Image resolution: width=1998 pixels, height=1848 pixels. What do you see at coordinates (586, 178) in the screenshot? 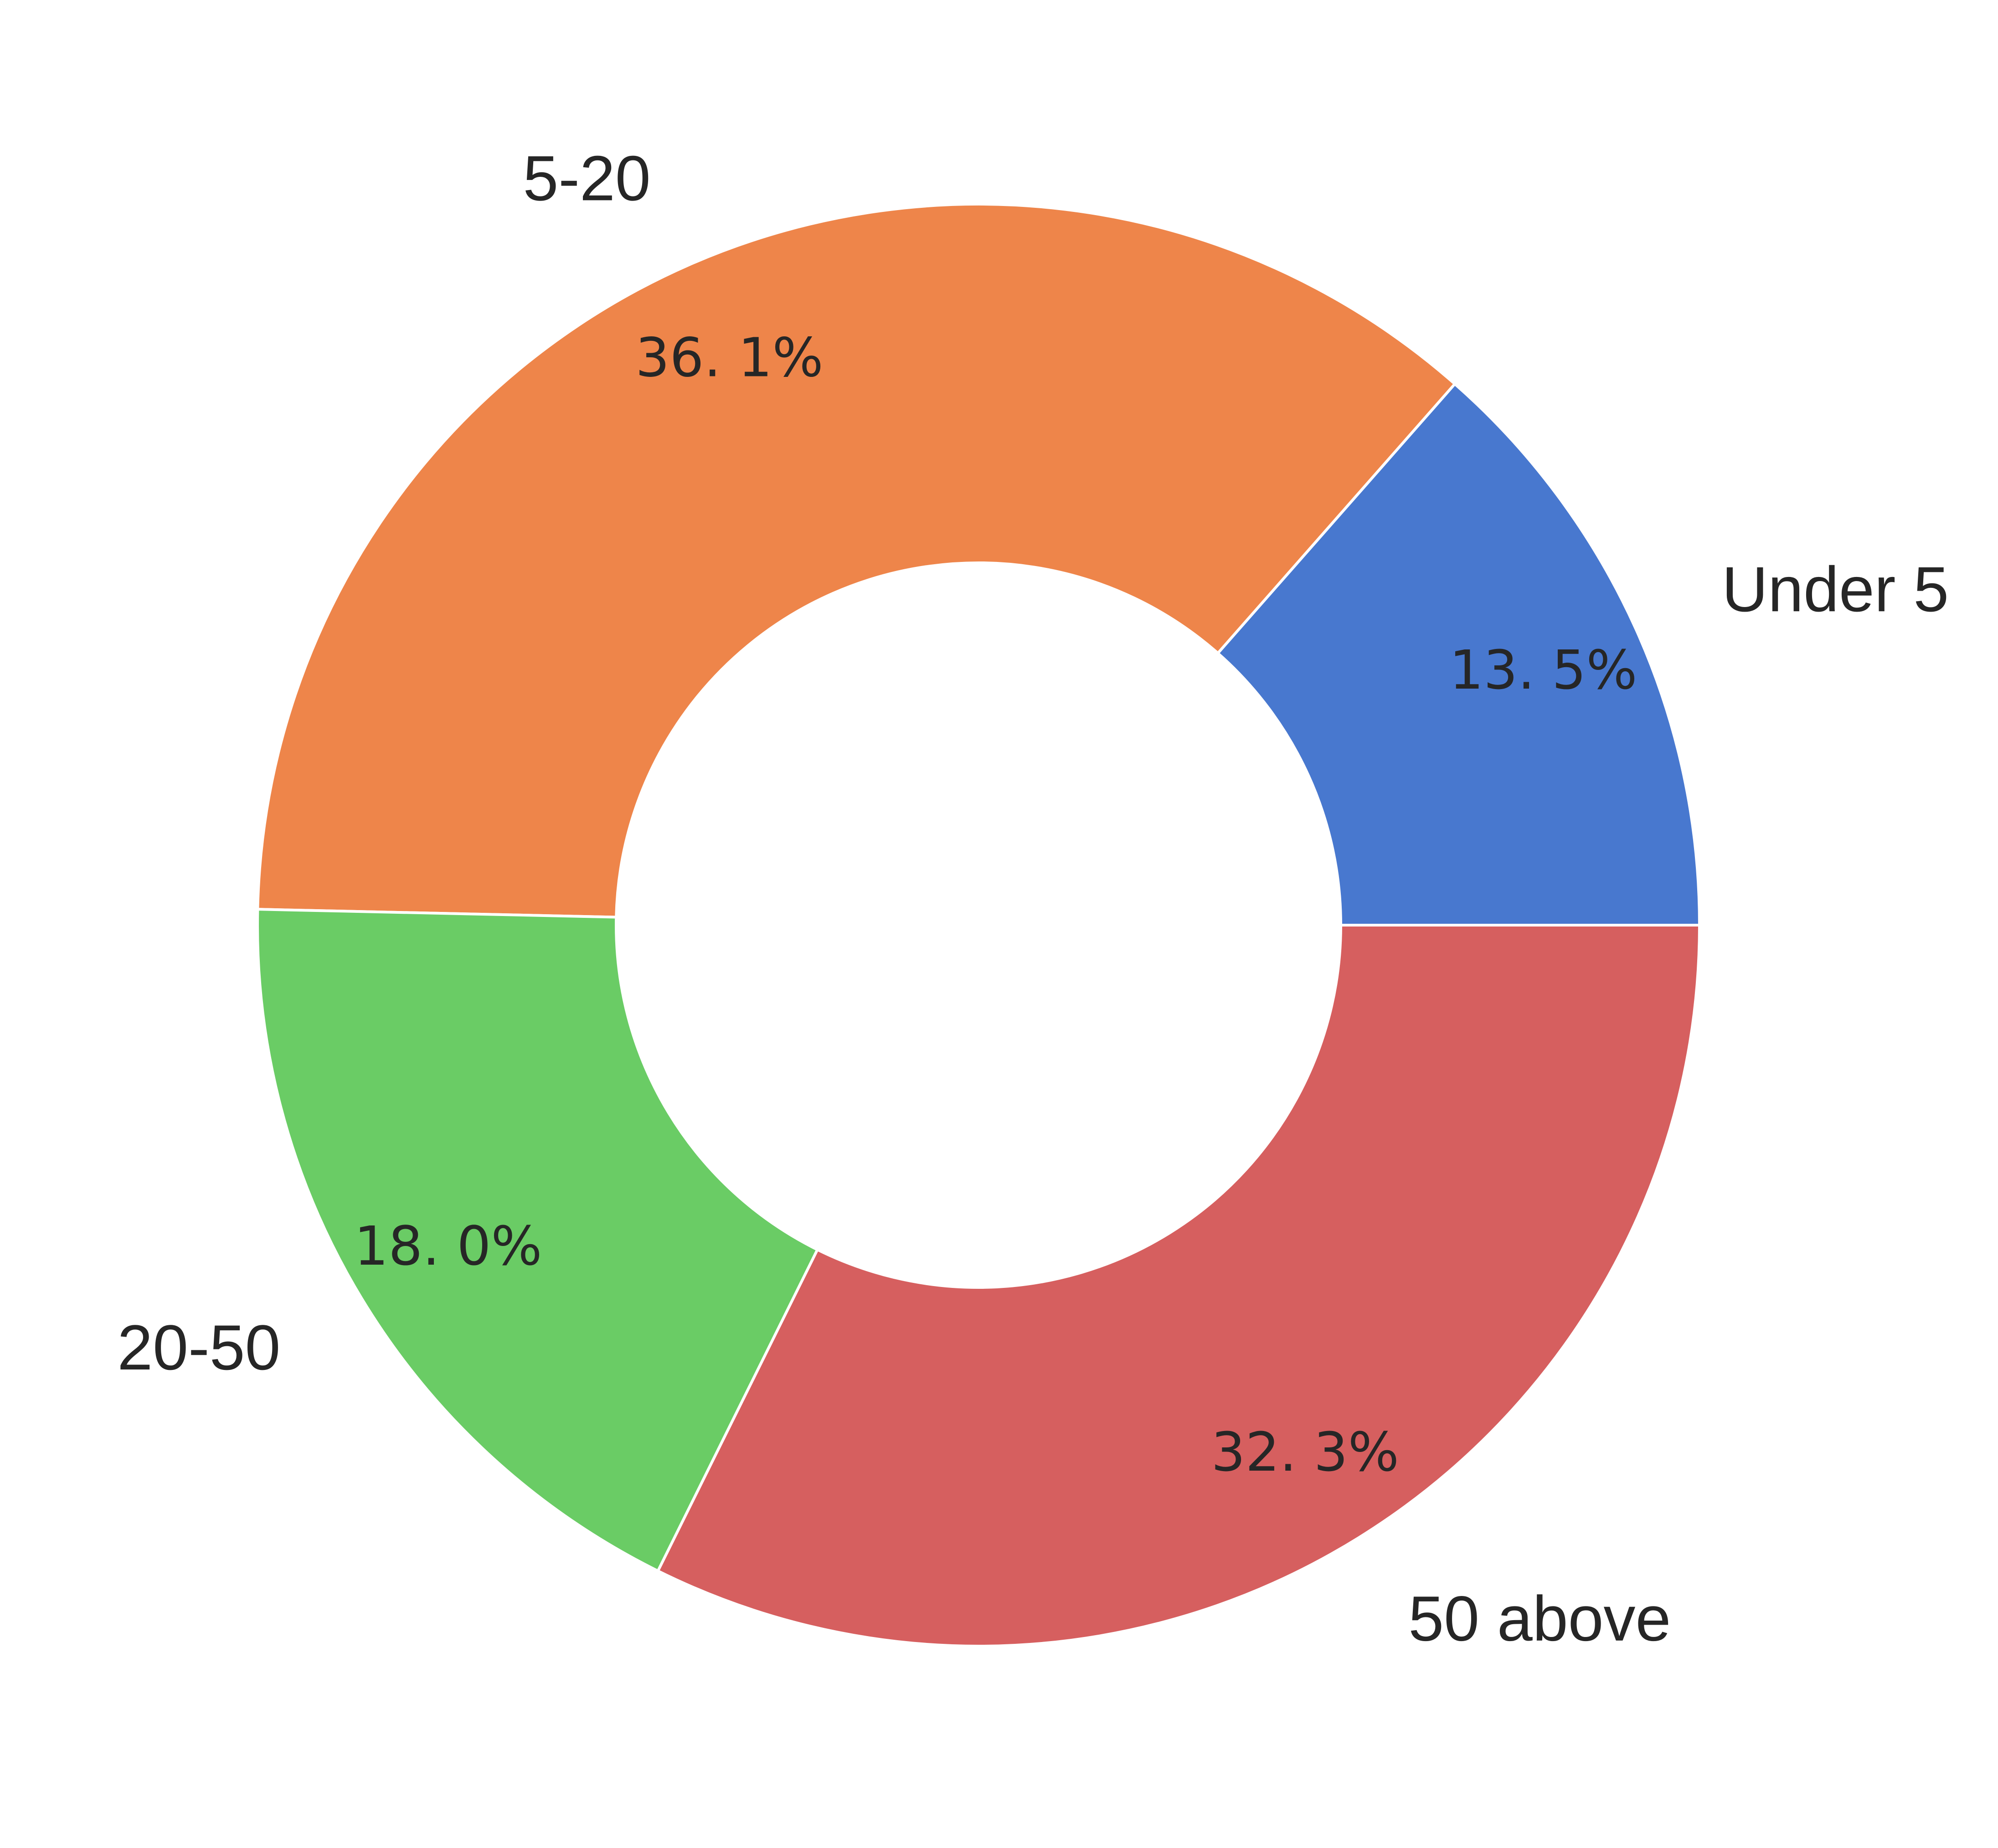
I see `slice-category-label-5-20: 5-20` at bounding box center [586, 178].